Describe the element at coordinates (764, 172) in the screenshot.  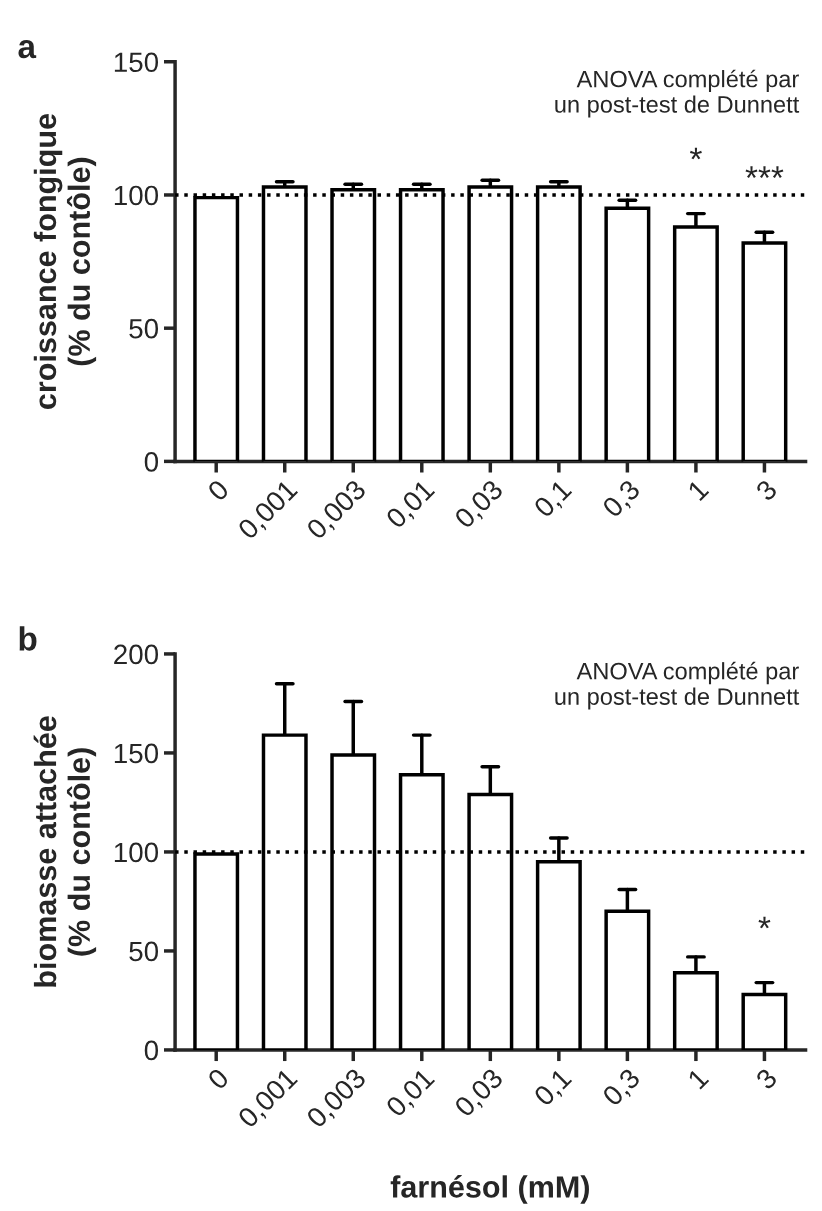
I see `annotation: ***` at that location.